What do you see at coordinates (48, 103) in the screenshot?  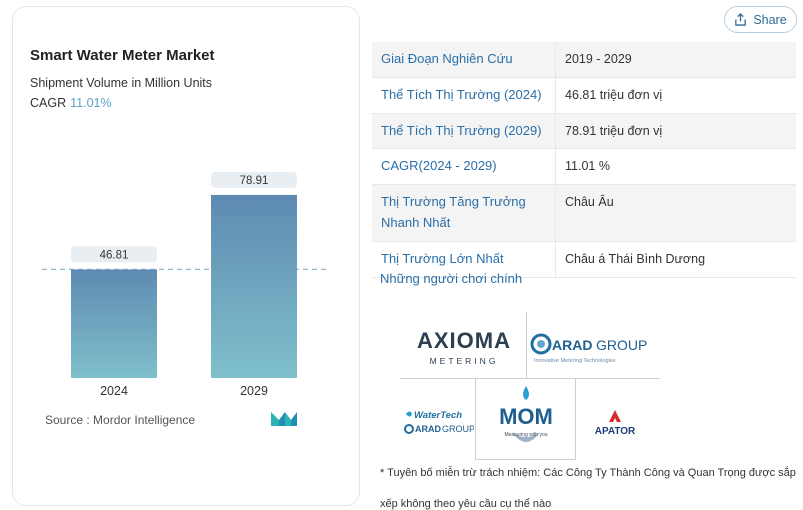 I see `cagr-label: CAGR` at bounding box center [48, 103].